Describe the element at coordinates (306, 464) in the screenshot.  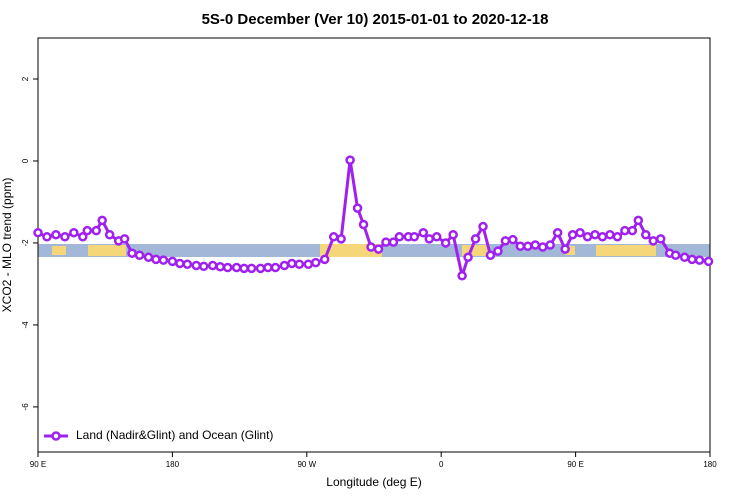
I see `x-tick-label: 90 W` at that location.